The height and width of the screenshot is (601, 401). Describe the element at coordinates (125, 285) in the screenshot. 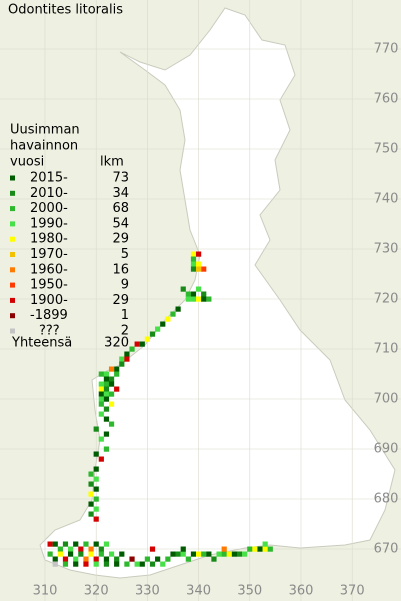

I see `legend-count: 9` at that location.